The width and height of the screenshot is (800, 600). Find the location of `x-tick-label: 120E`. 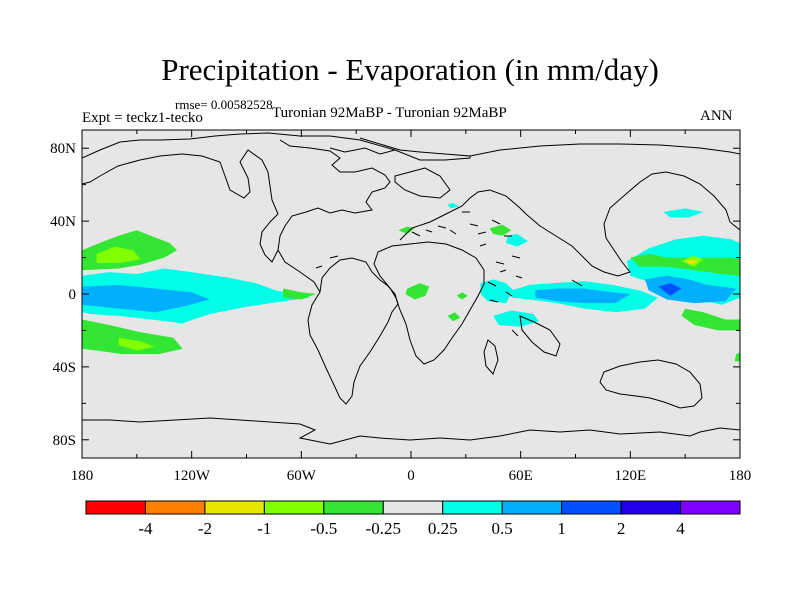

x-tick-label: 120E is located at coordinates (630, 476).